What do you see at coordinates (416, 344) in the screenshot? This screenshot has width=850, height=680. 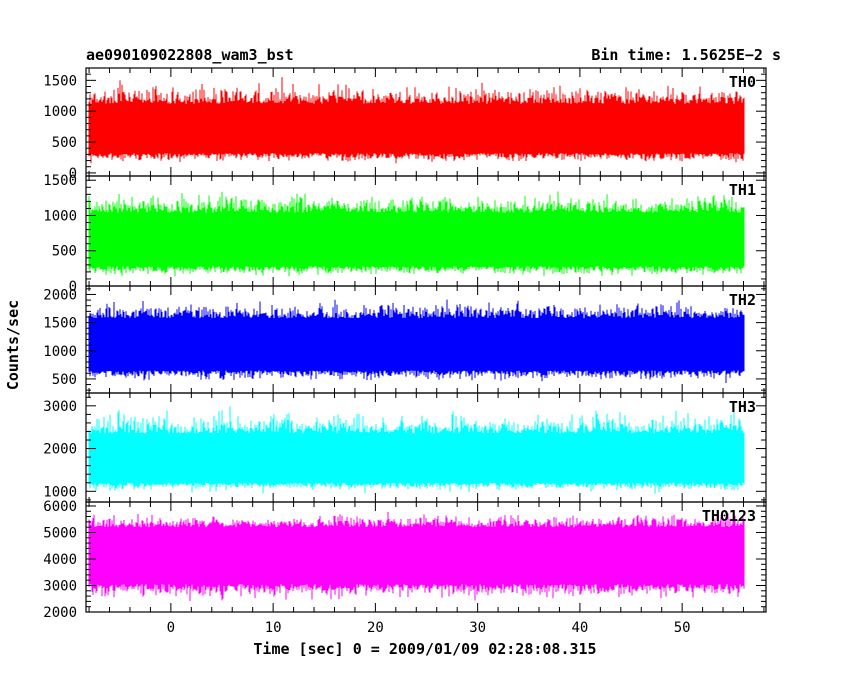 I see `series-th2-core` at bounding box center [416, 344].